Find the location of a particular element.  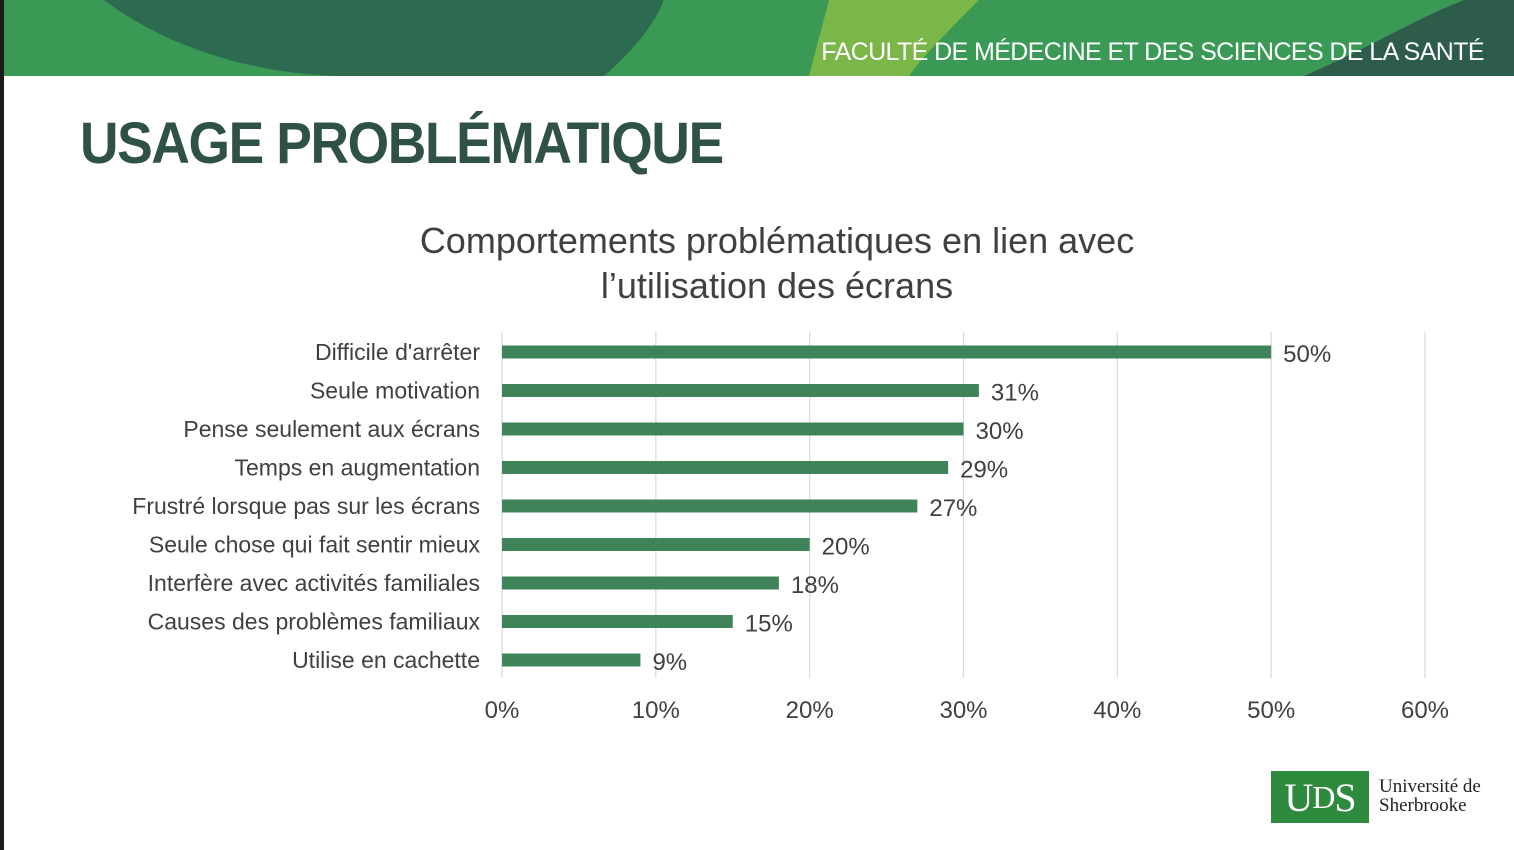

category-label: Seule chose qui fait sentir mieux is located at coordinates (315, 545).